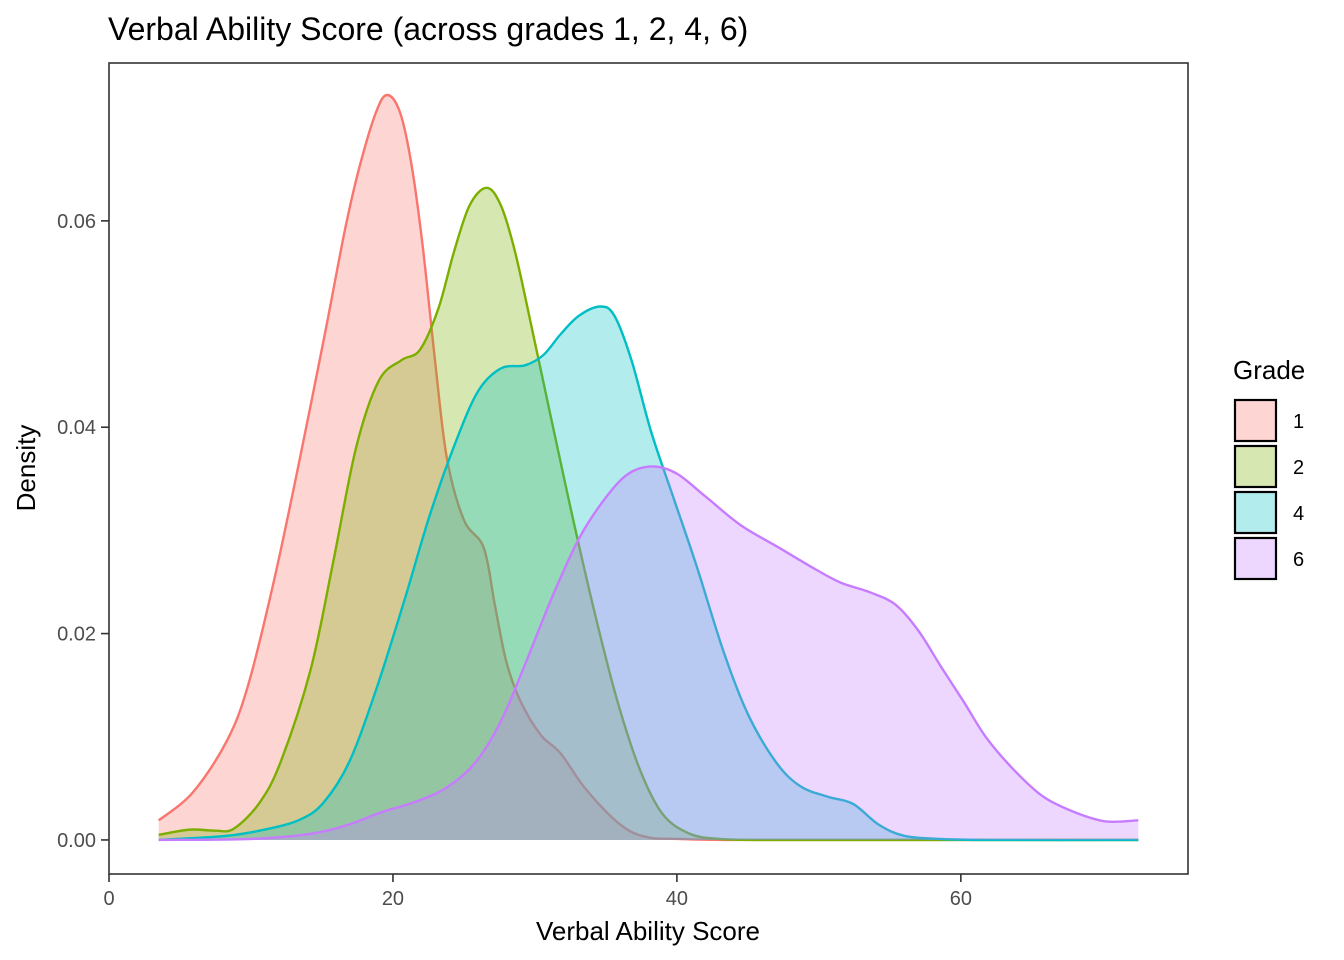 The width and height of the screenshot is (1344, 960). What do you see at coordinates (1298, 514) in the screenshot?
I see `legend-label: 4` at bounding box center [1298, 514].